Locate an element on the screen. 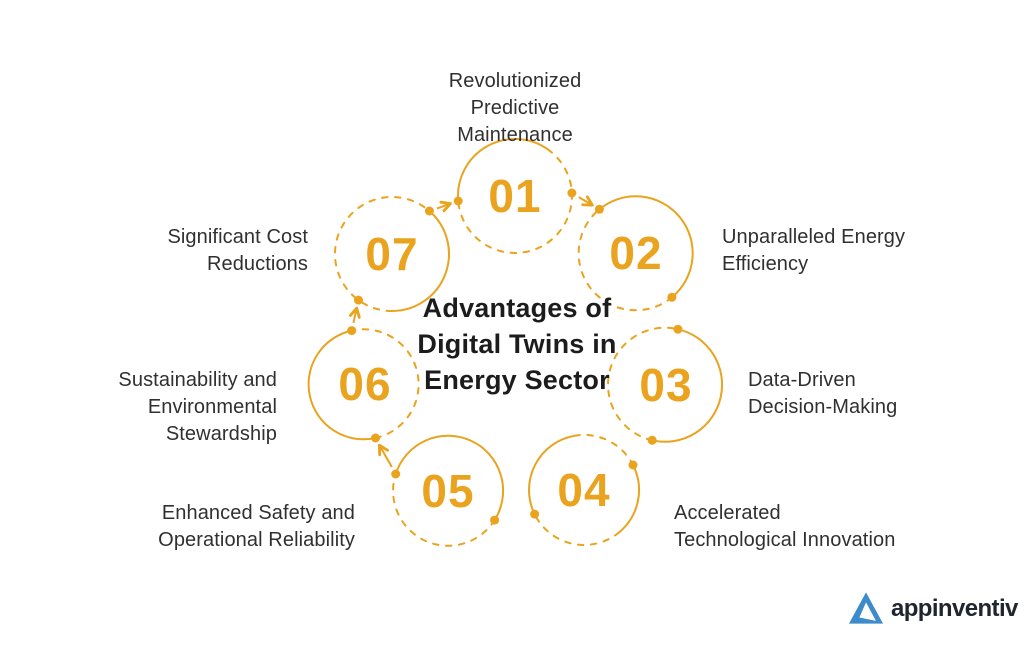  appinventiv-triangle-icon is located at coordinates (866, 608).